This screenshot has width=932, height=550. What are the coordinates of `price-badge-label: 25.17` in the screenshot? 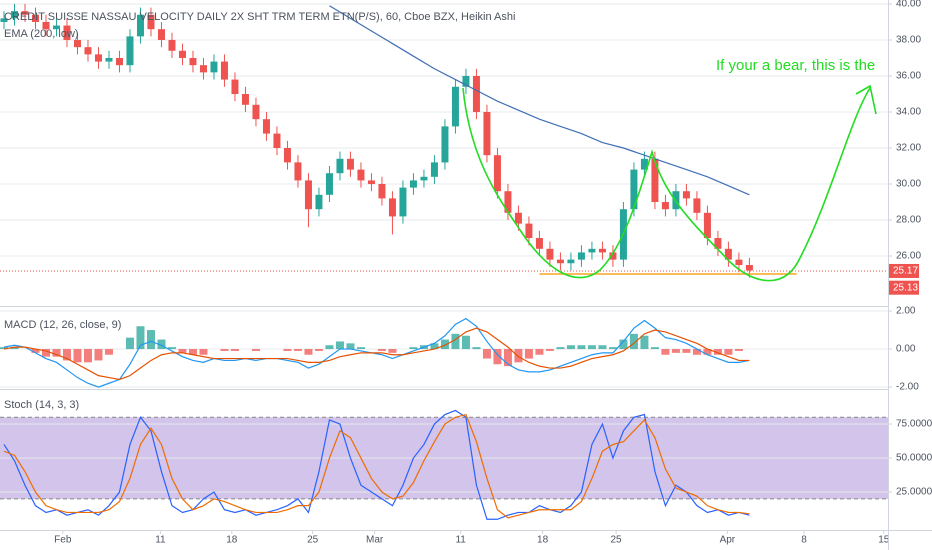 It's located at (905, 271).